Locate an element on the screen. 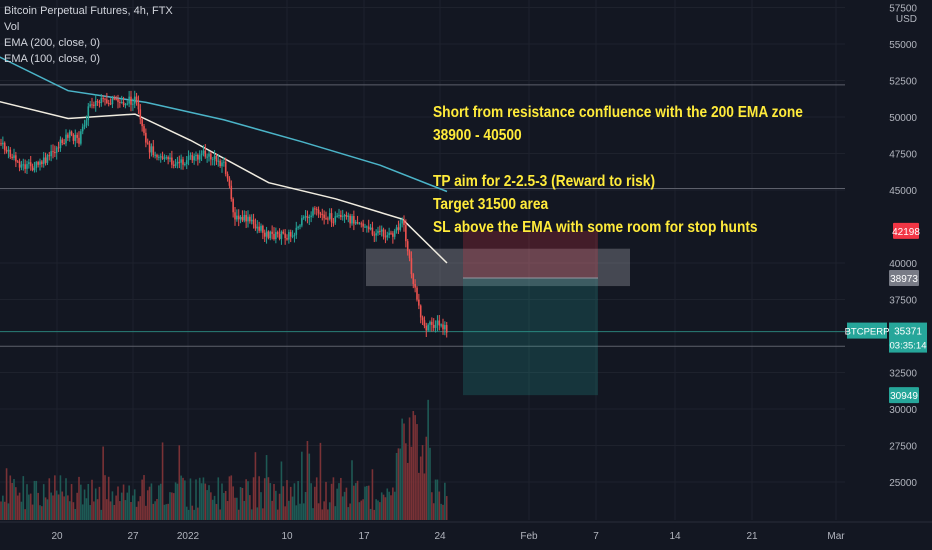  time-axis-background is located at coordinates (466, 536).